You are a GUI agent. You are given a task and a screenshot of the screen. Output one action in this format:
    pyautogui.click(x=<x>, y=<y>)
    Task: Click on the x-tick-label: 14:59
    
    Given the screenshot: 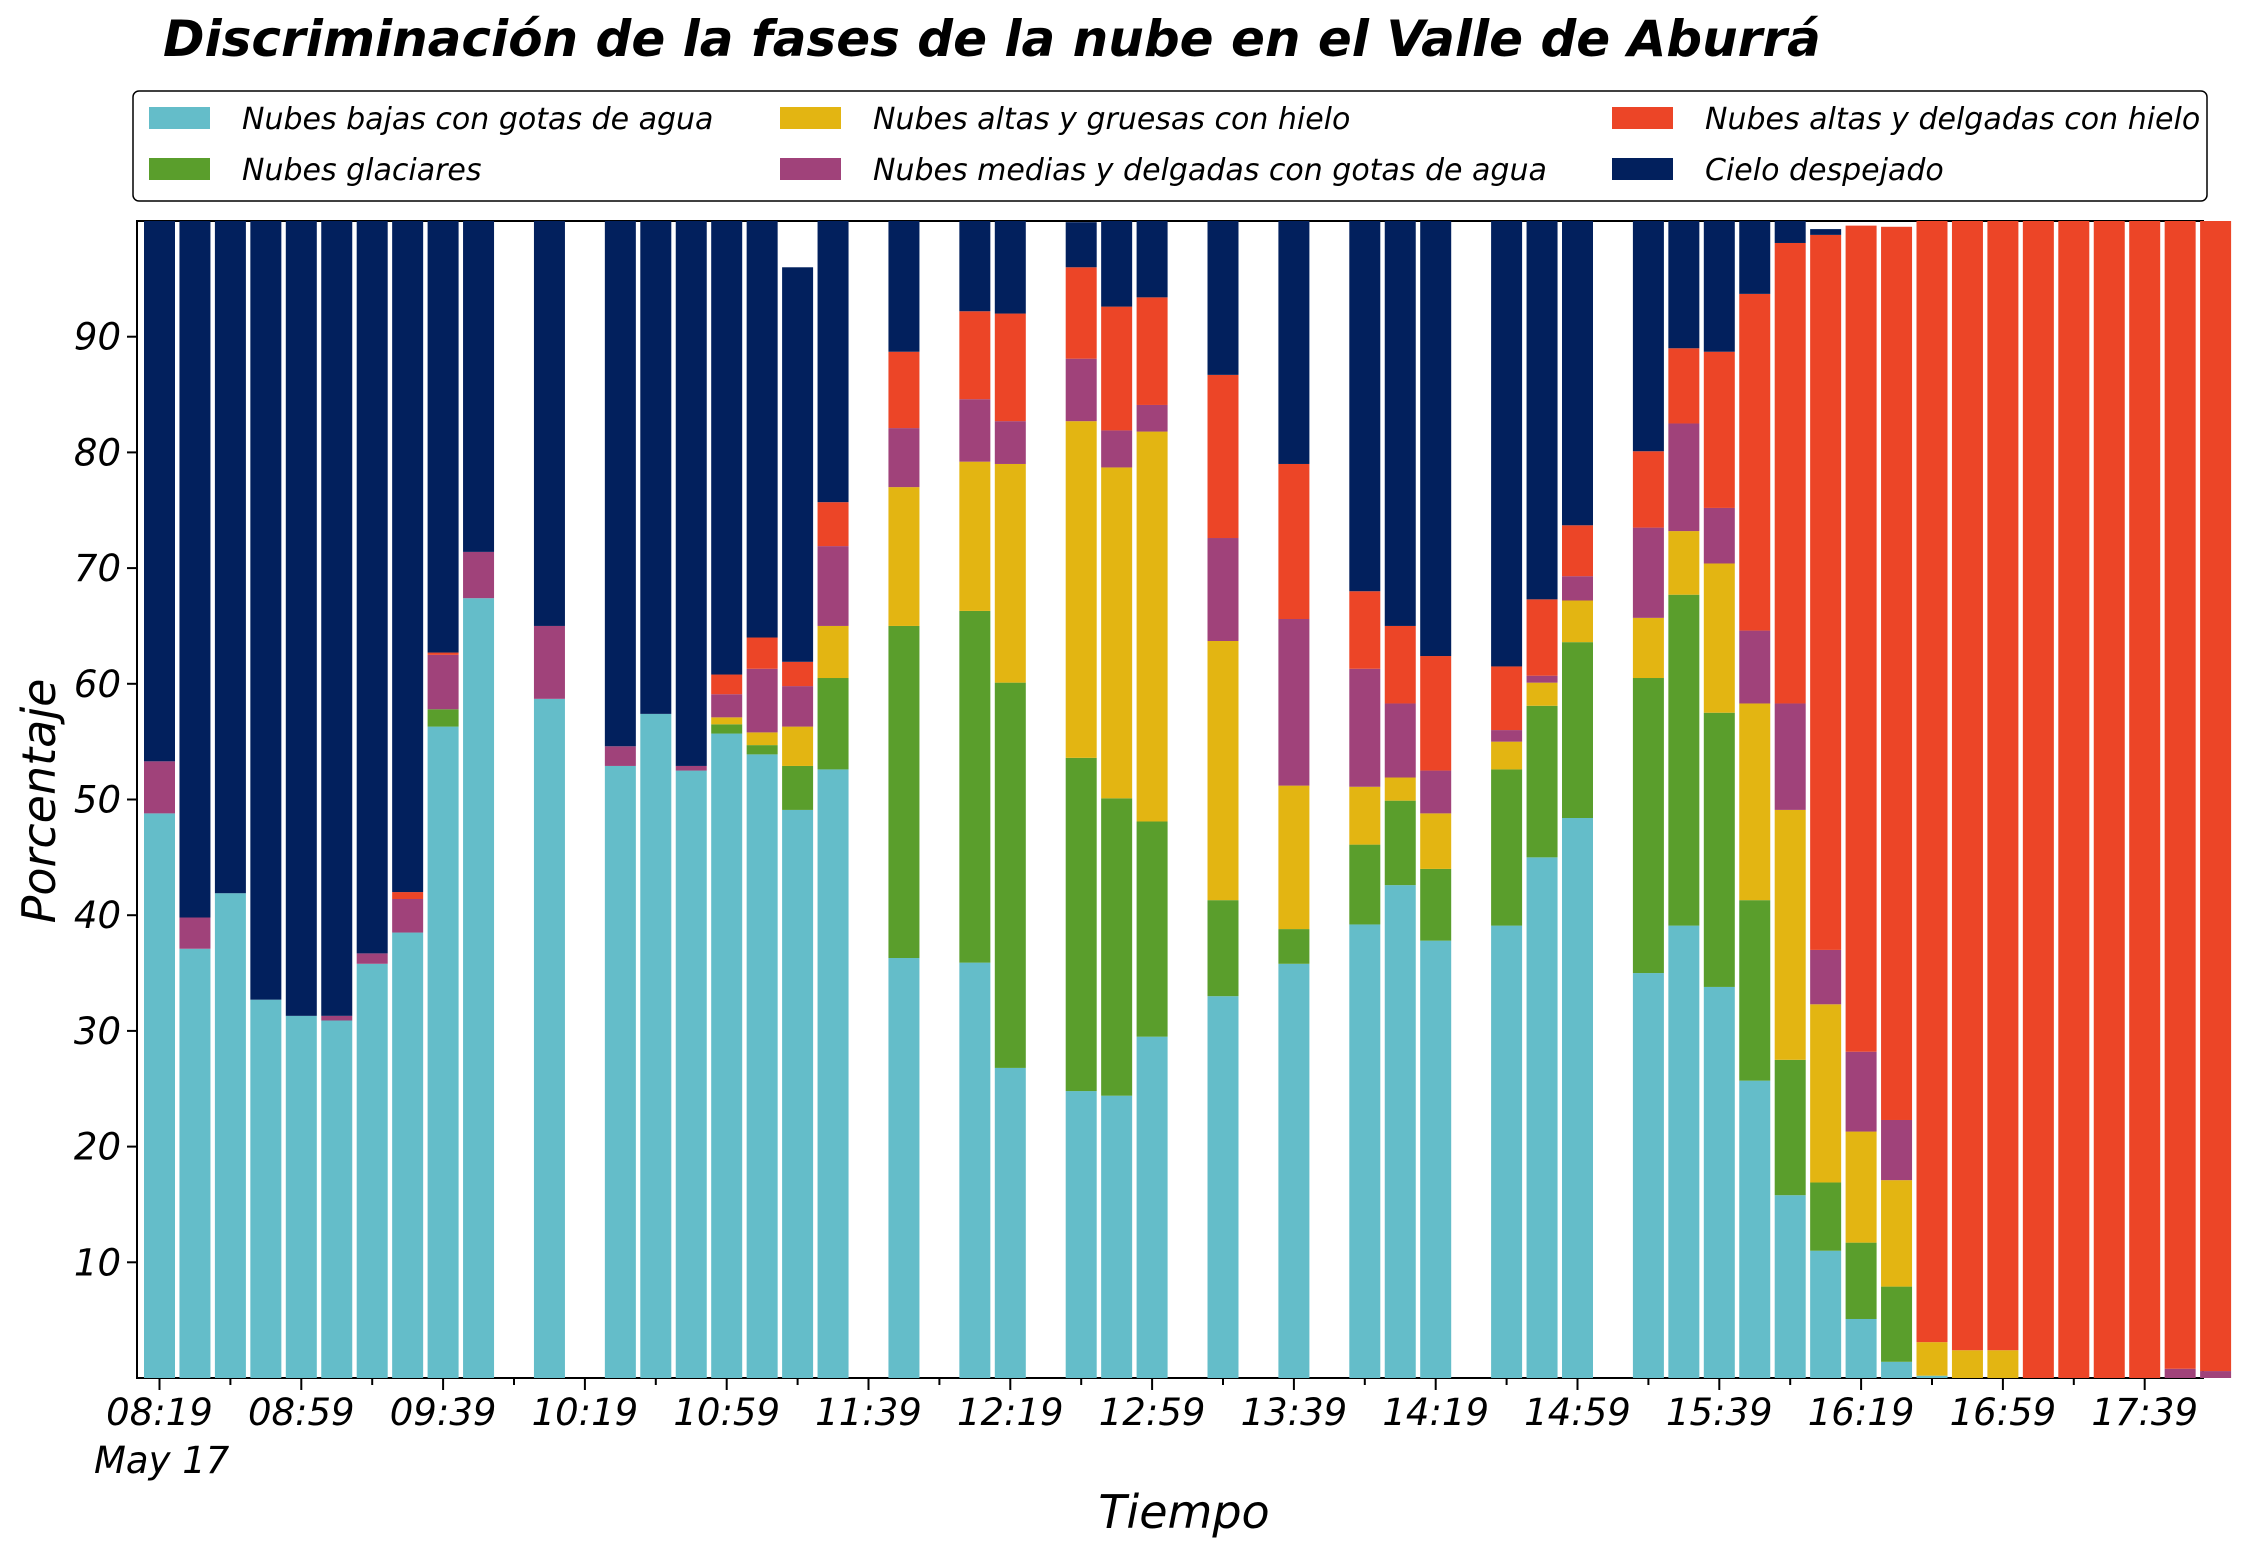 What is the action you would take?
    pyautogui.click(x=1577, y=1412)
    